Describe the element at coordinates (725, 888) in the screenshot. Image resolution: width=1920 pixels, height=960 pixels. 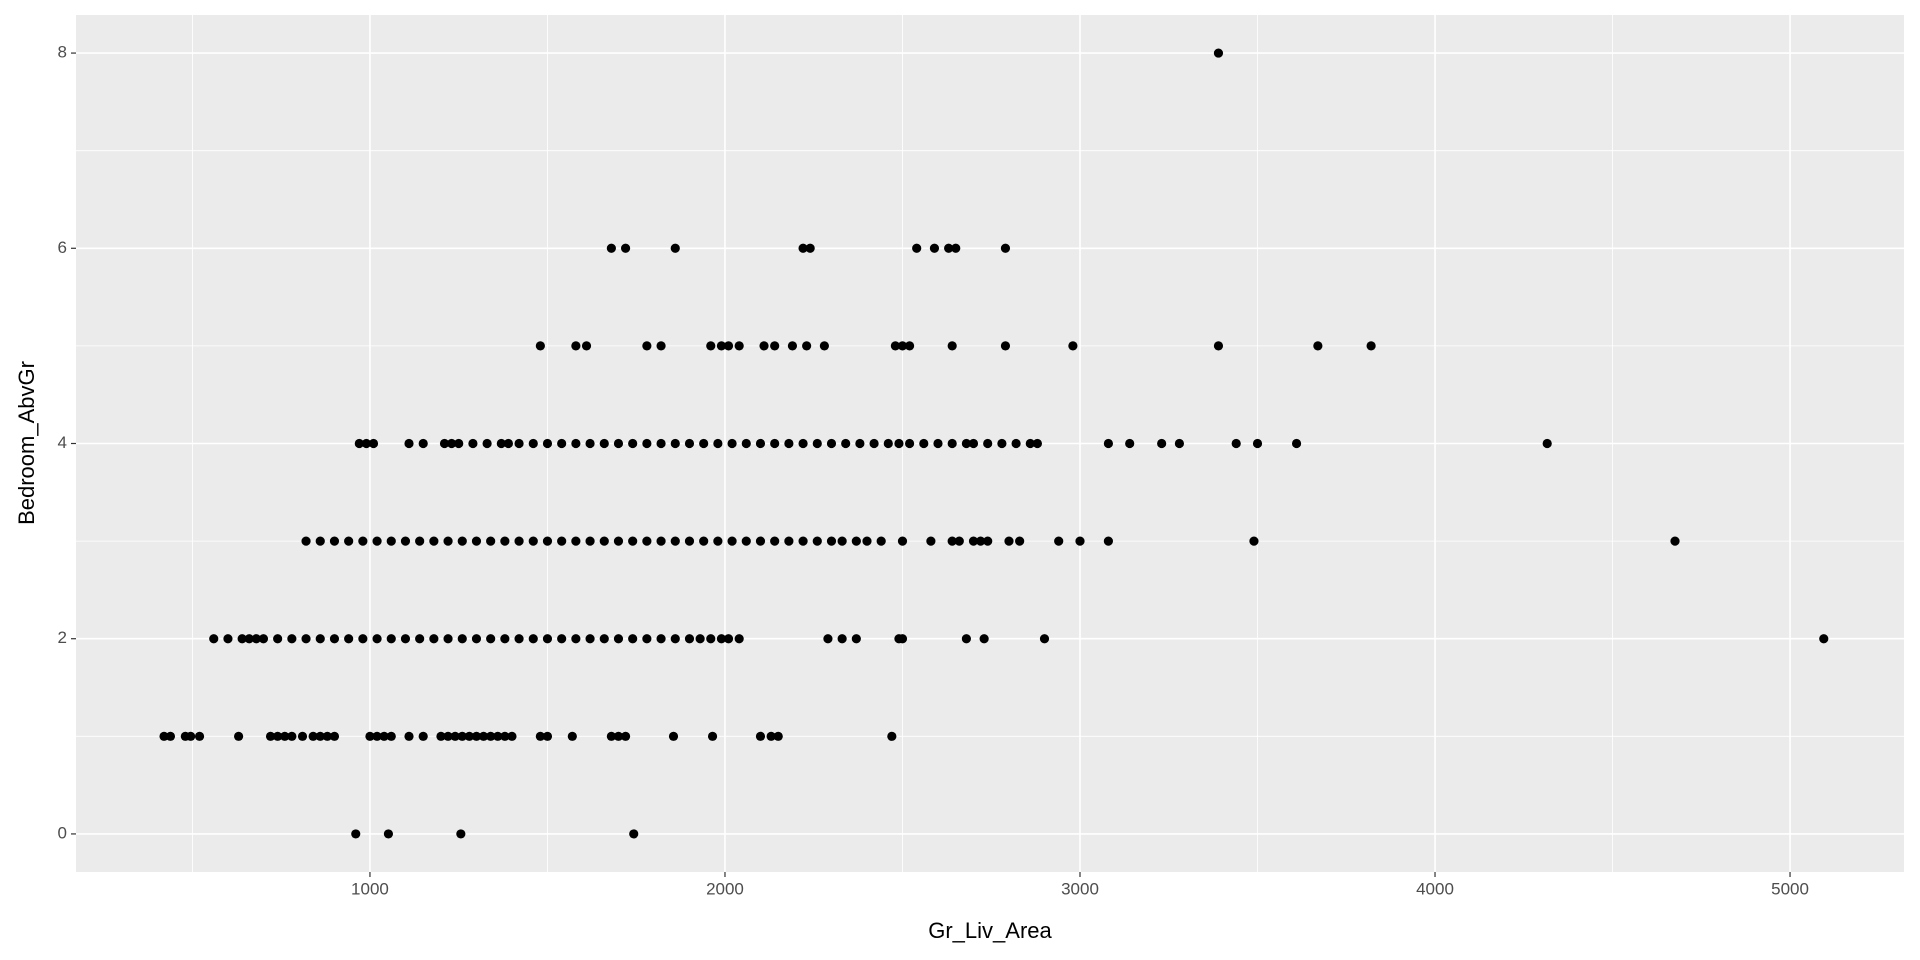
I see `x-tick-label: 2000` at that location.